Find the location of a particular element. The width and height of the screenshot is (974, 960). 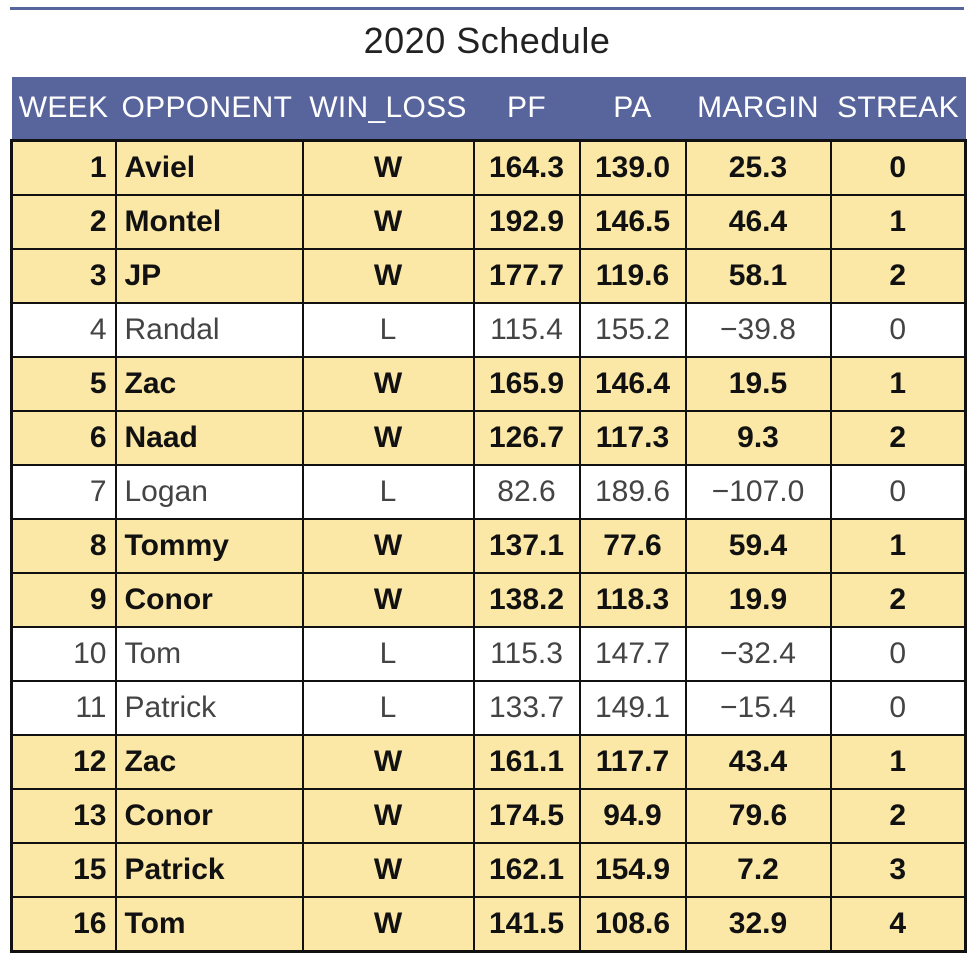

pf-cell: 161.1 is located at coordinates (526, 762).